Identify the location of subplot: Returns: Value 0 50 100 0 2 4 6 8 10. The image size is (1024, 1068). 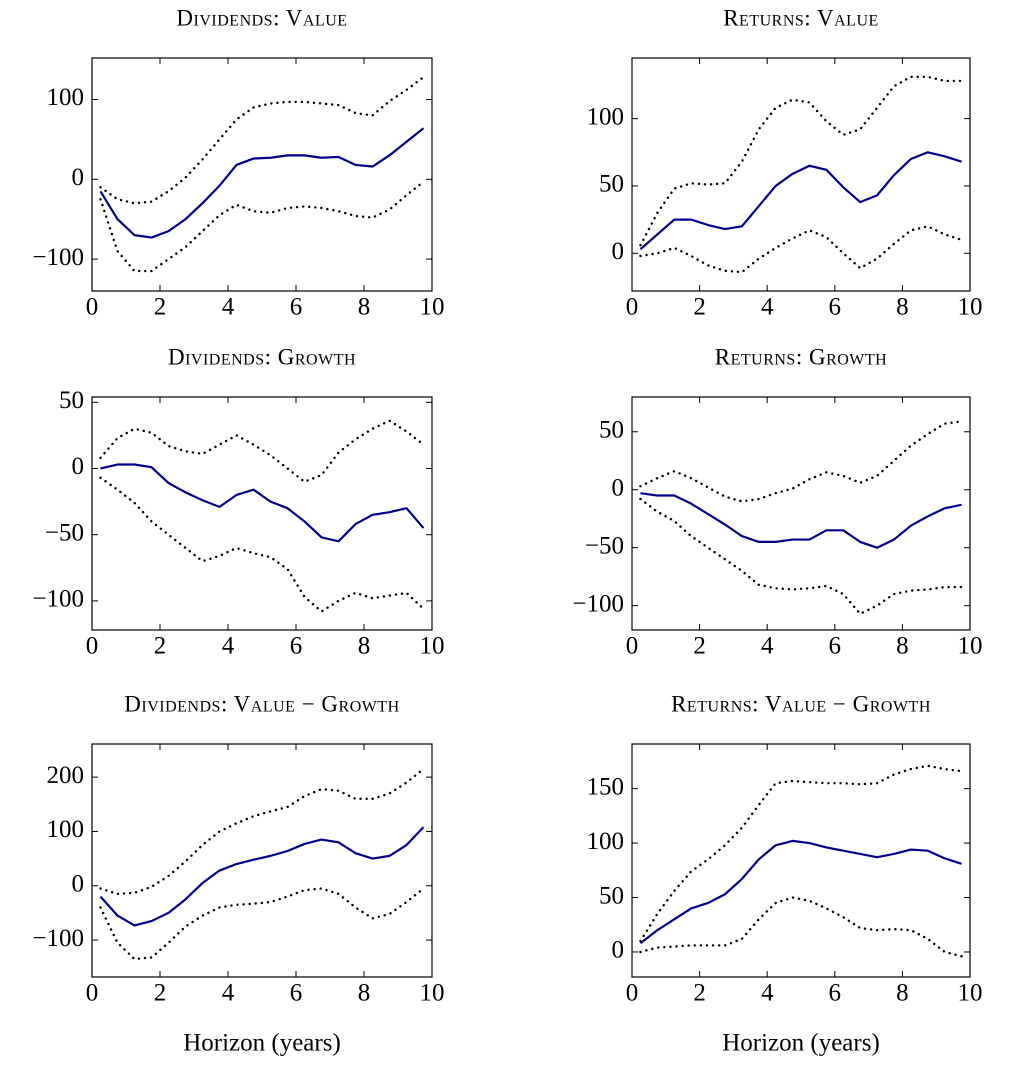
(785, 162).